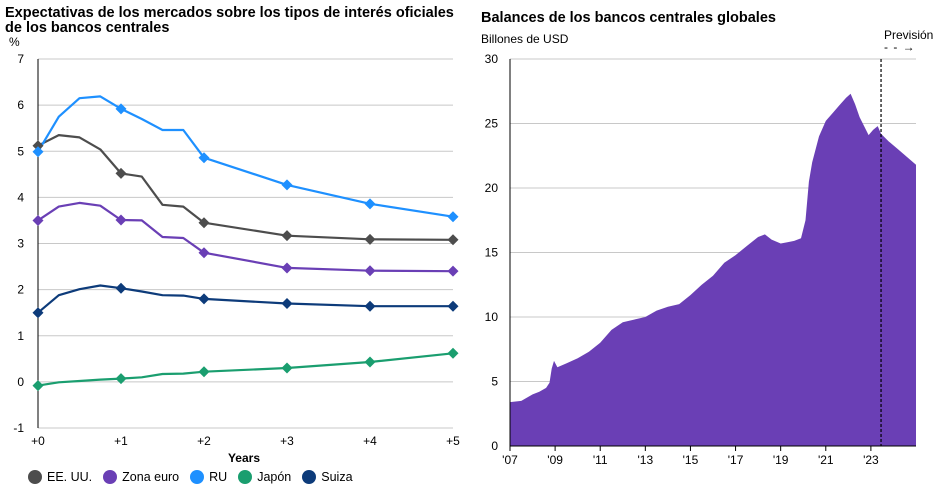  I want to click on right-x-tick-label: '19, so click(781, 460).